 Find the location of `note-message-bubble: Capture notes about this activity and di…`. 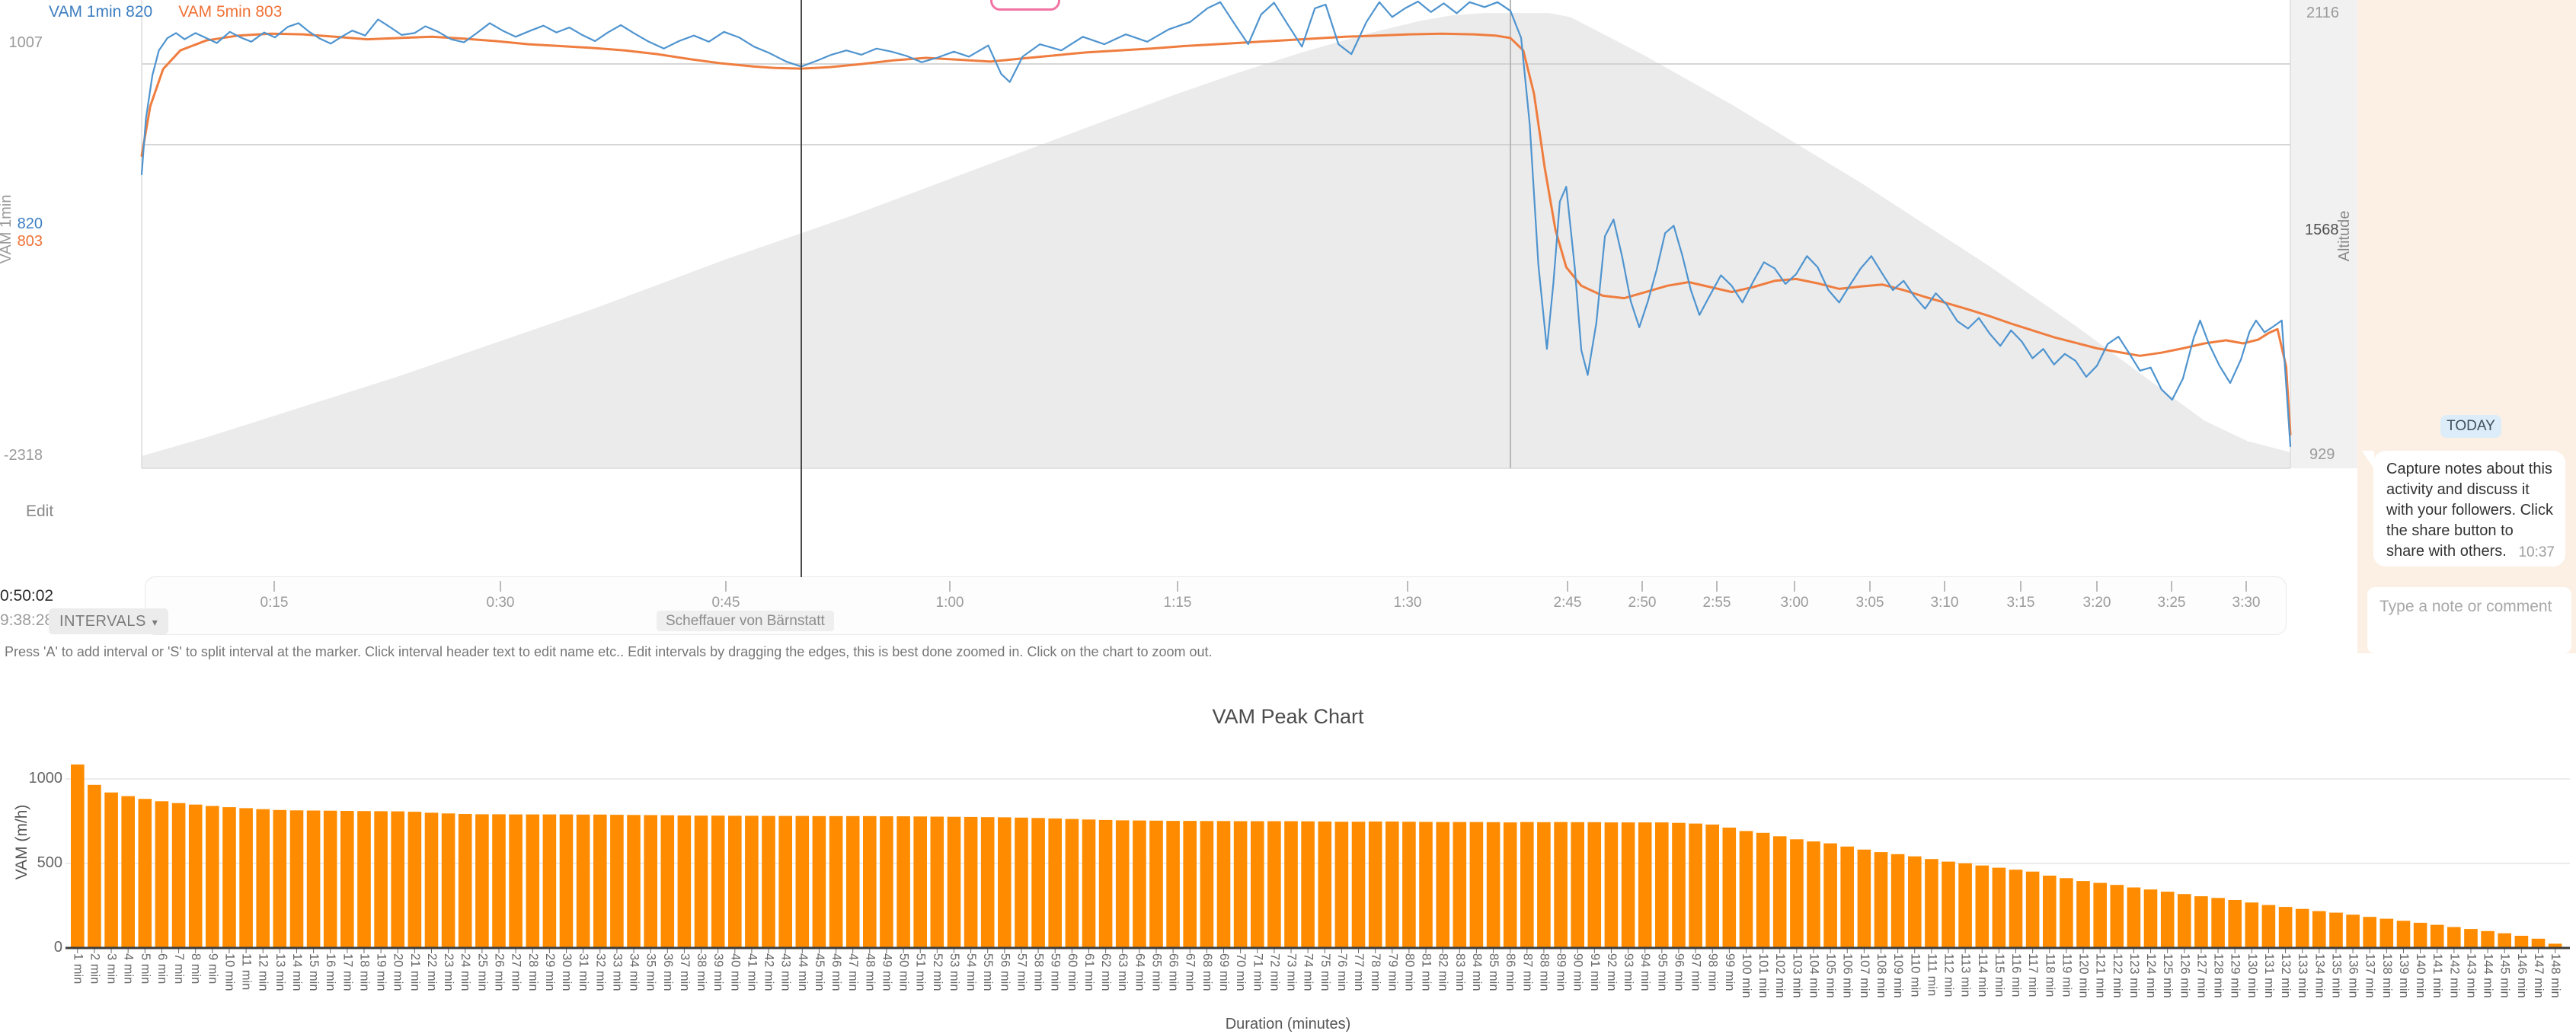

note-message-bubble: Capture notes about this activity and di… is located at coordinates (2463, 508).